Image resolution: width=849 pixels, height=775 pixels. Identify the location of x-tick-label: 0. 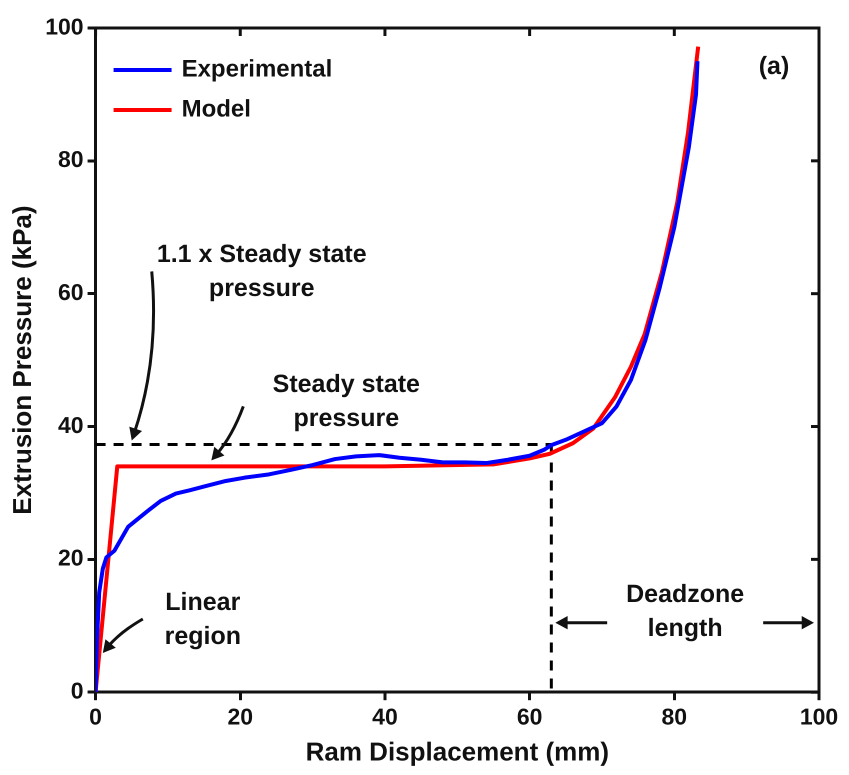
(95, 716).